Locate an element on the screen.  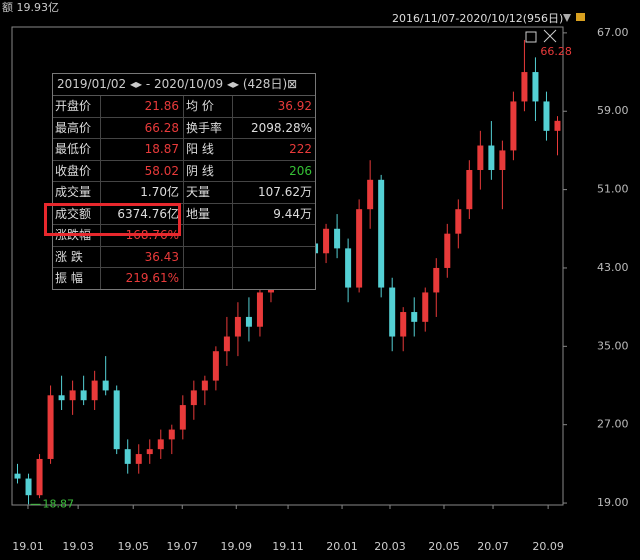
stat-label: 最高价 is located at coordinates (77, 127).